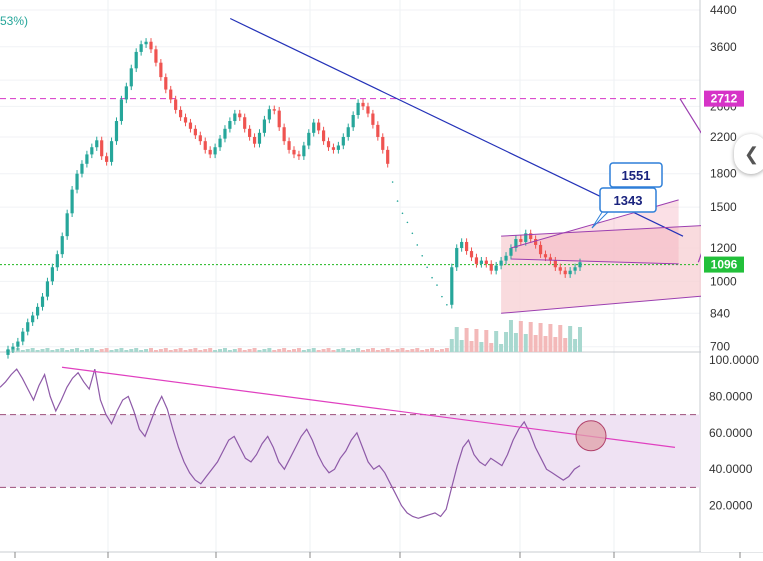 The image size is (763, 561). I want to click on price-tick-label: 4400, so click(723, 10).